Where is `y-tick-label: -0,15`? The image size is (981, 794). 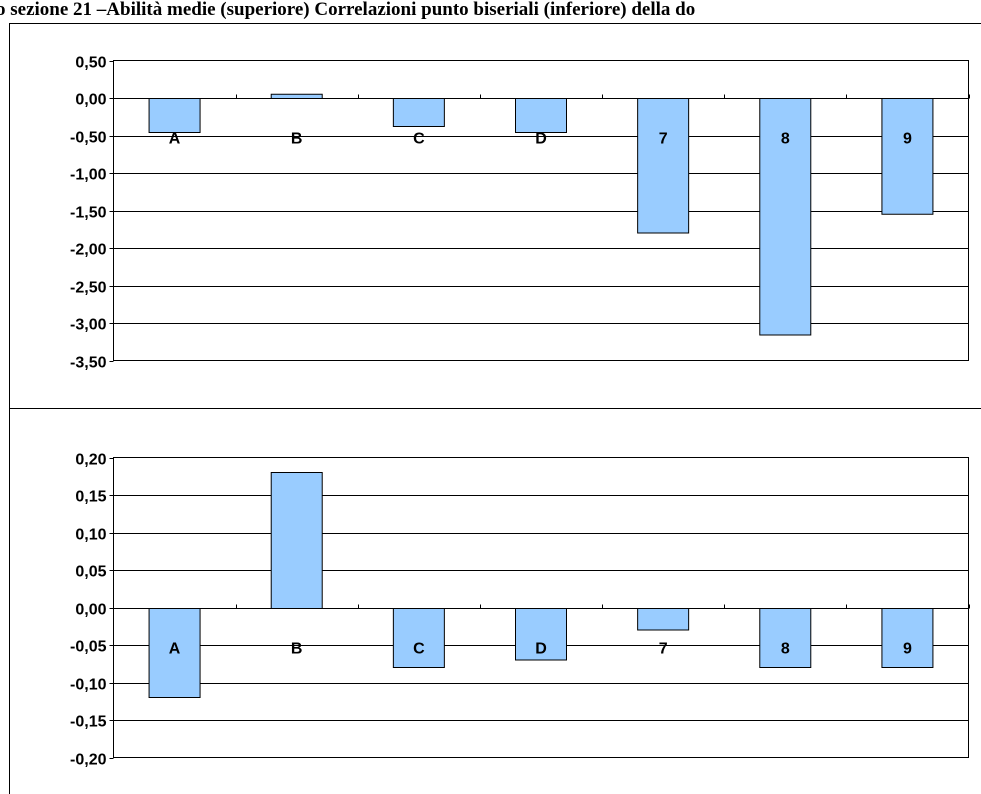 y-tick-label: -0,15 is located at coordinates (88, 722).